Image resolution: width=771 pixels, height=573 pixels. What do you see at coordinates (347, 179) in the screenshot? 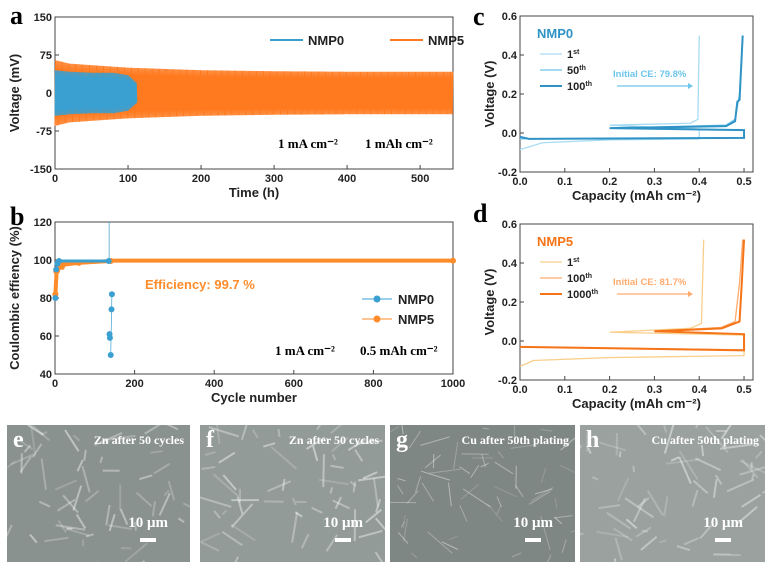
I see `x-tick-label: 400` at bounding box center [347, 179].